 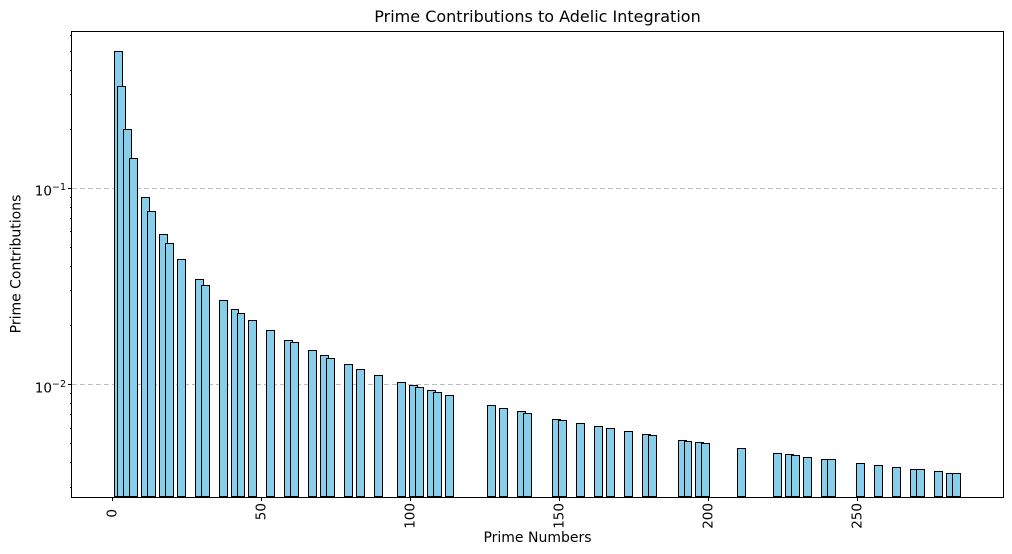 What do you see at coordinates (50, 387) in the screenshot?
I see `y-tick-label: 10⁻²` at bounding box center [50, 387].